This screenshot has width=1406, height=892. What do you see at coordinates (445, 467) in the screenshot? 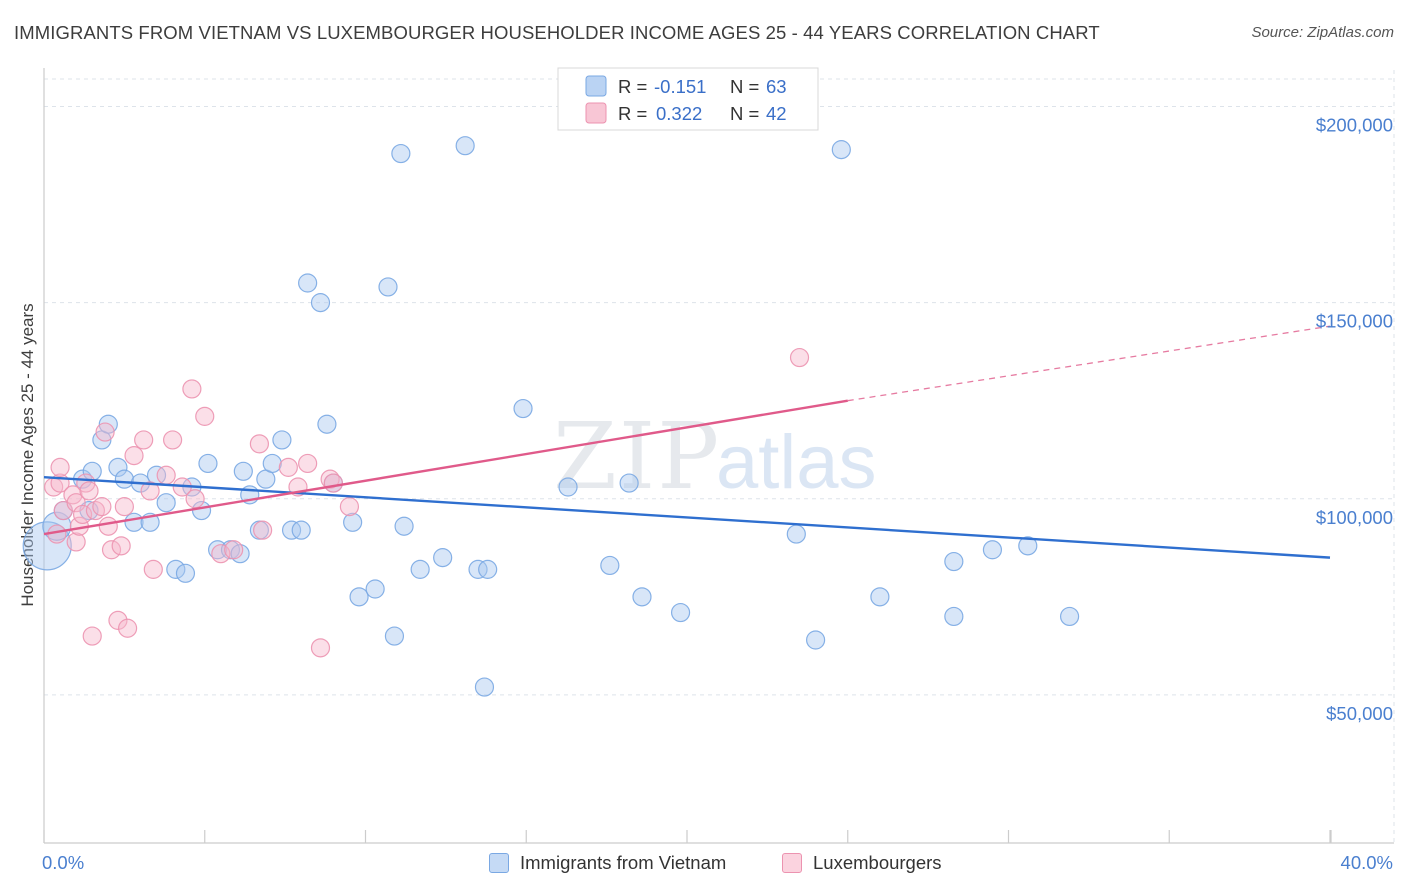
I see `trend-line-luxembourgers` at bounding box center [445, 467].